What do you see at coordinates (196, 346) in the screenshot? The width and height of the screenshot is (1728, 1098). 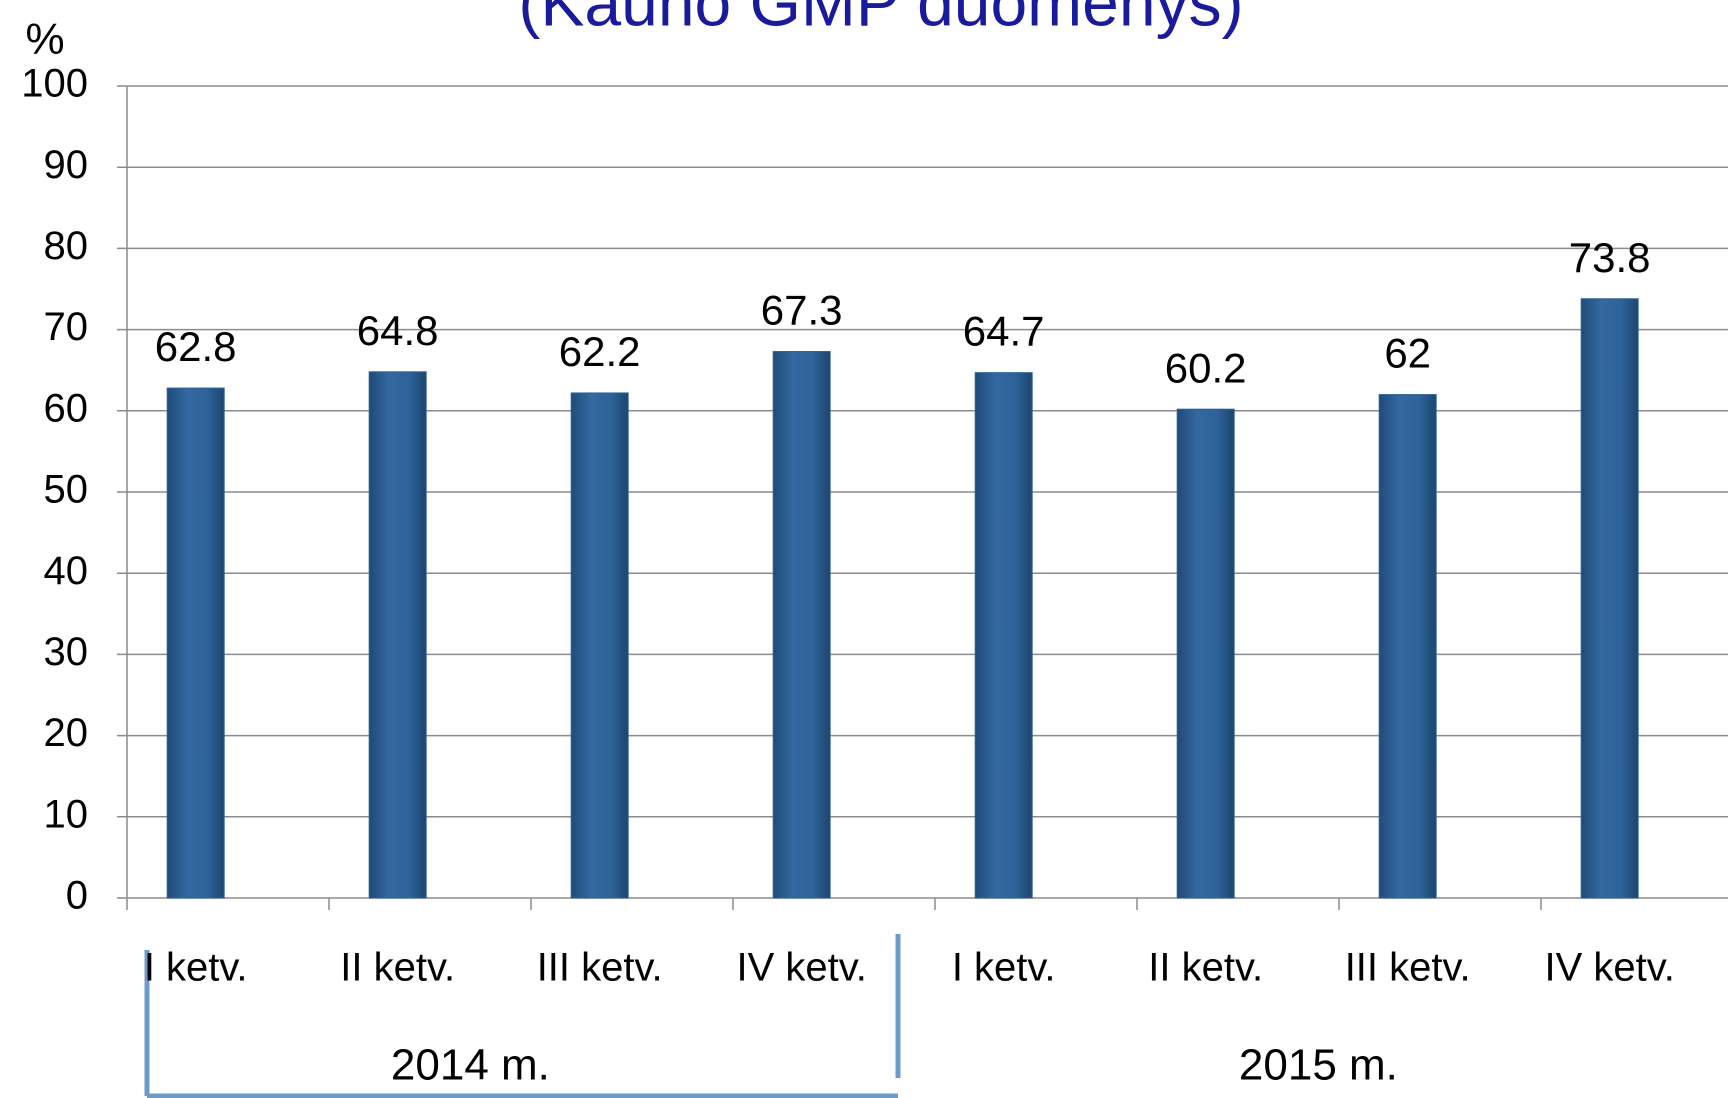 I see `data-label: 62.8` at bounding box center [196, 346].